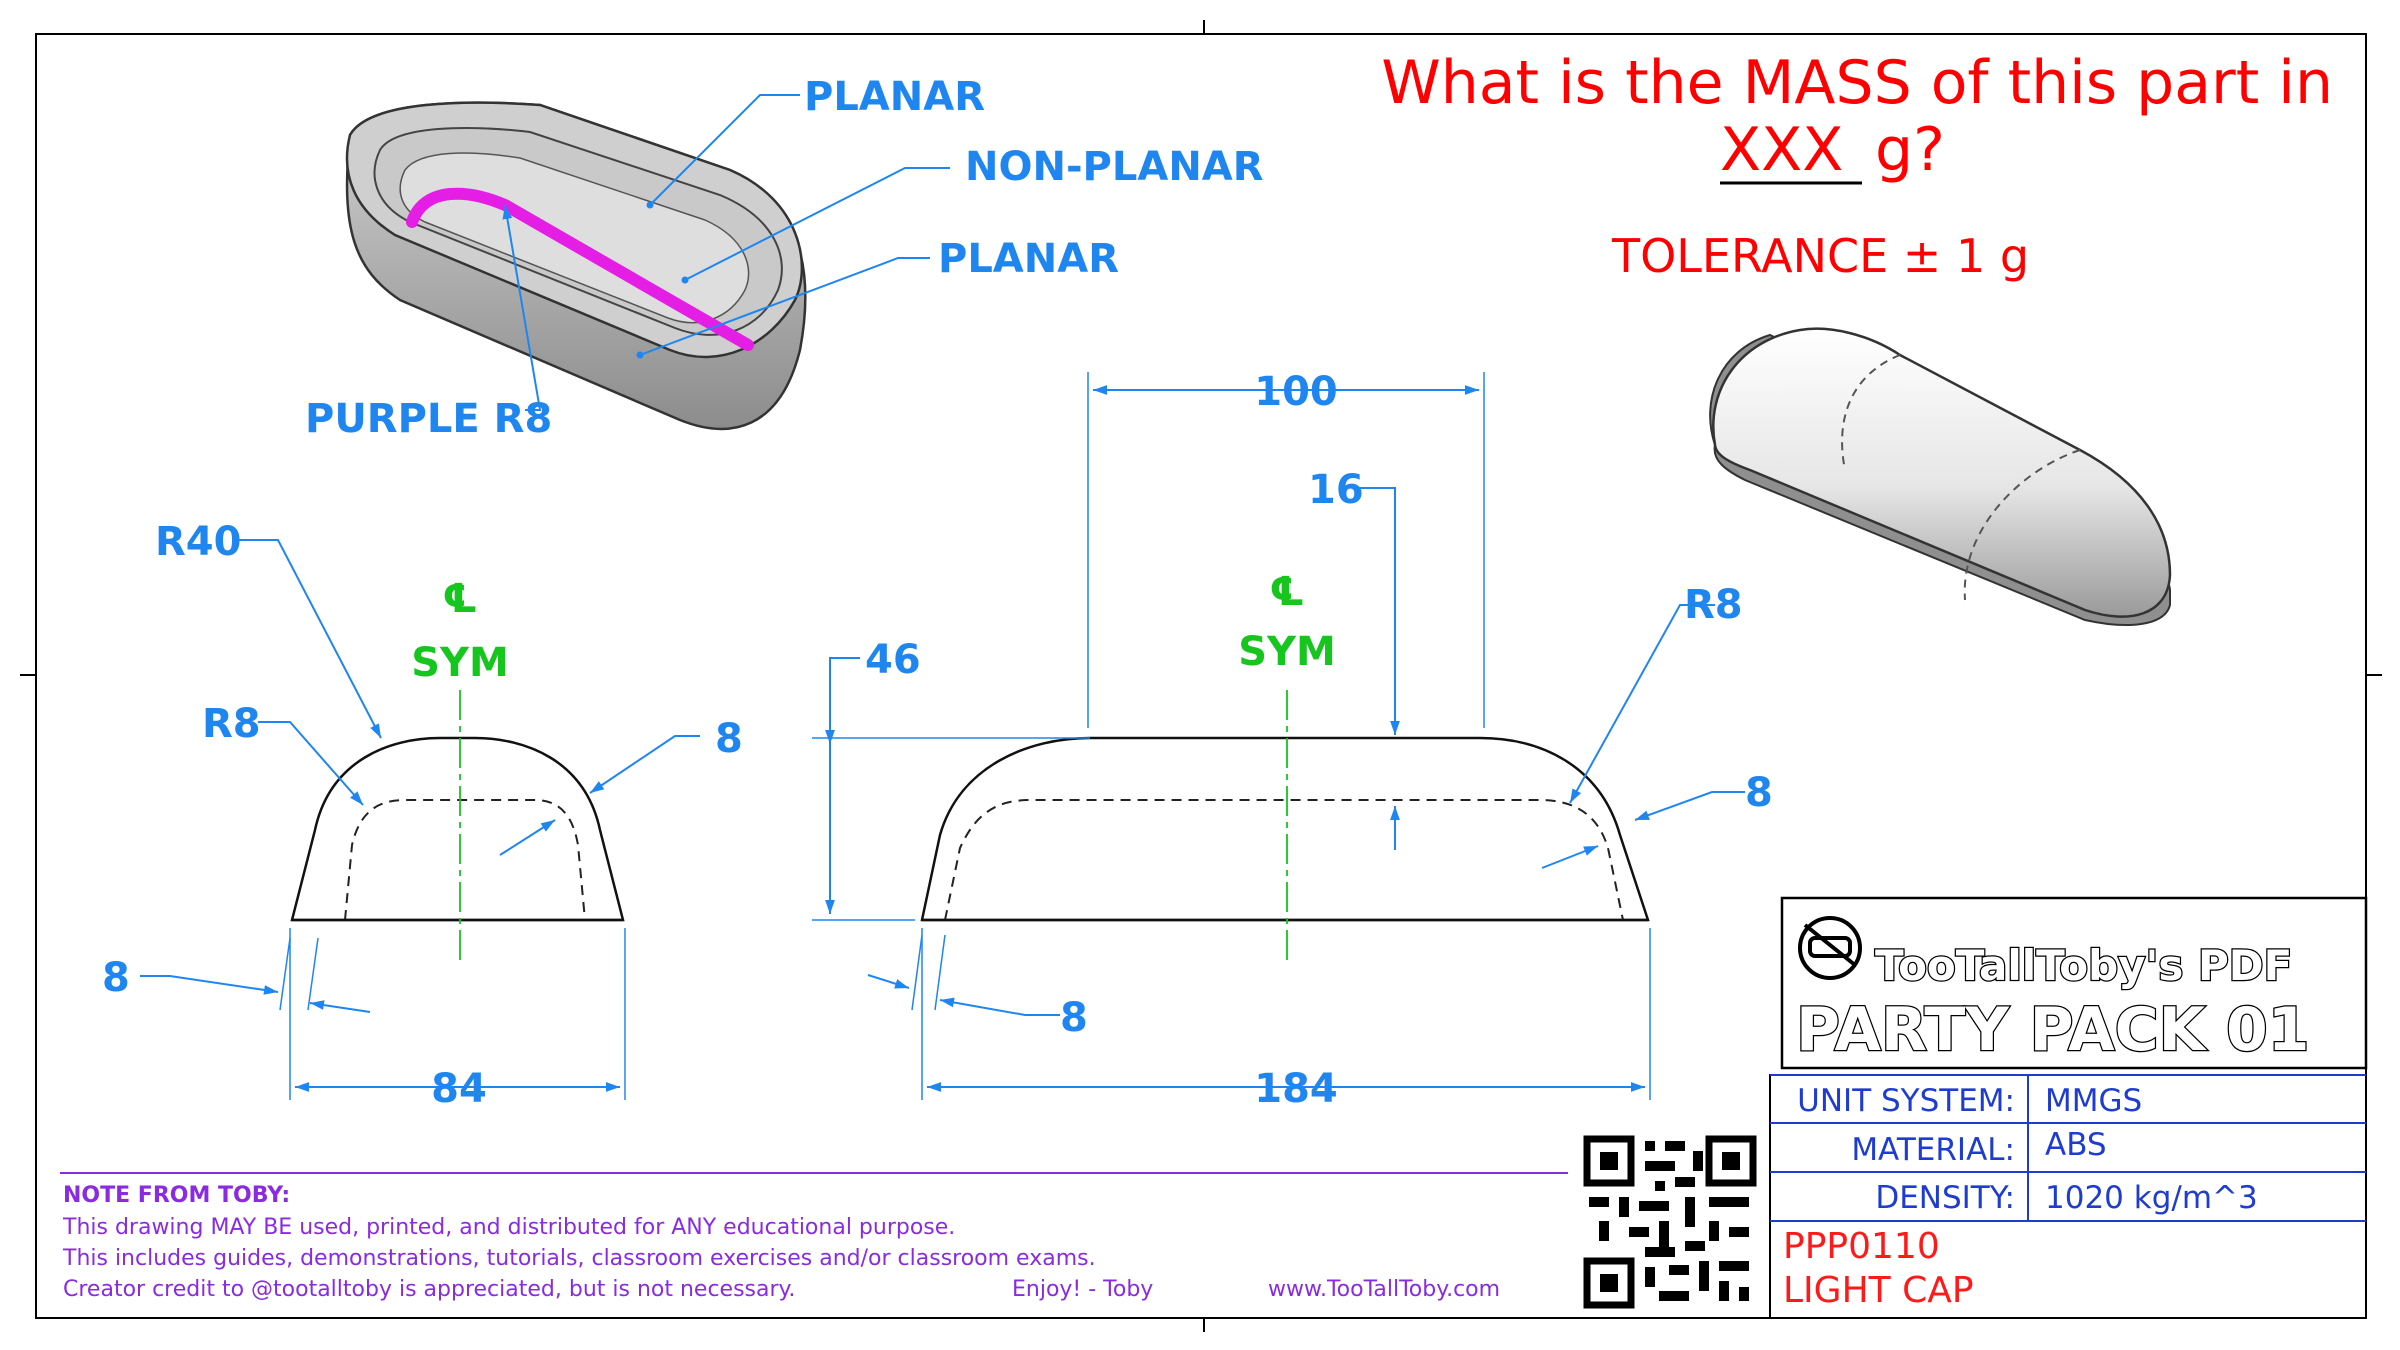 The width and height of the screenshot is (2400, 1350). I want to click on iso-callouts: PLANAR NON-PLANAR PLANAR PURPLE R8, so click(784, 258).